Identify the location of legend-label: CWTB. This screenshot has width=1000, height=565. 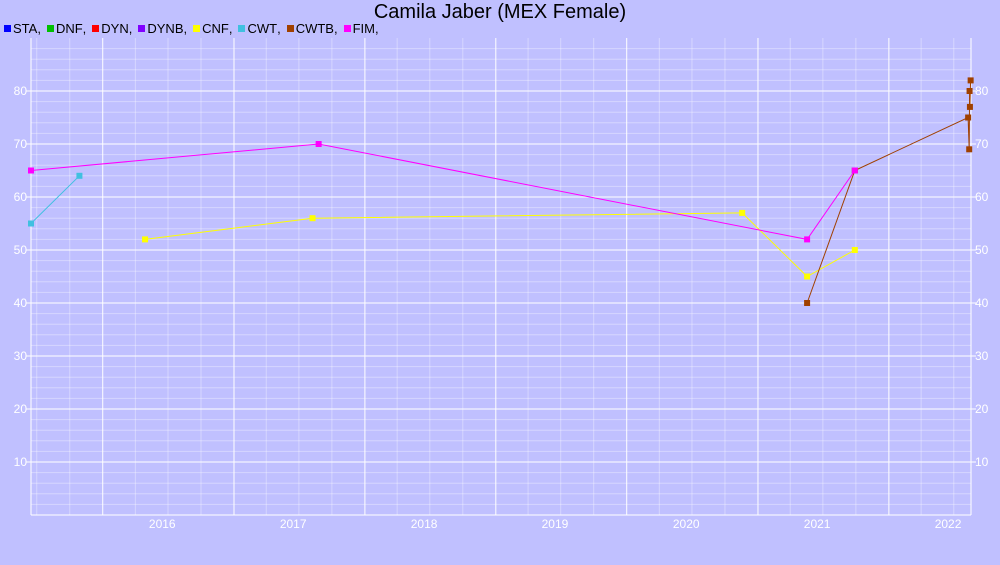
(314, 28).